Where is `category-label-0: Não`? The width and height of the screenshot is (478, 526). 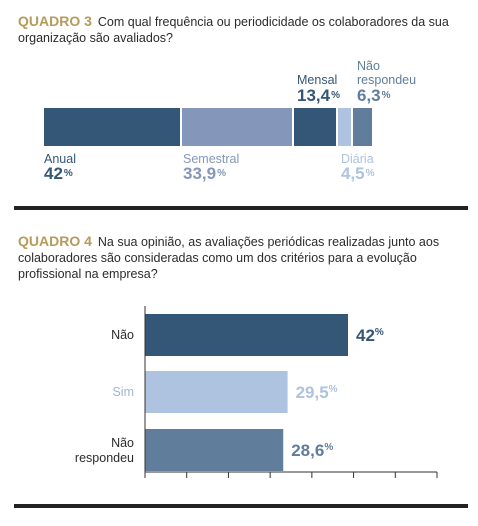 category-label-0: Não is located at coordinates (122, 335).